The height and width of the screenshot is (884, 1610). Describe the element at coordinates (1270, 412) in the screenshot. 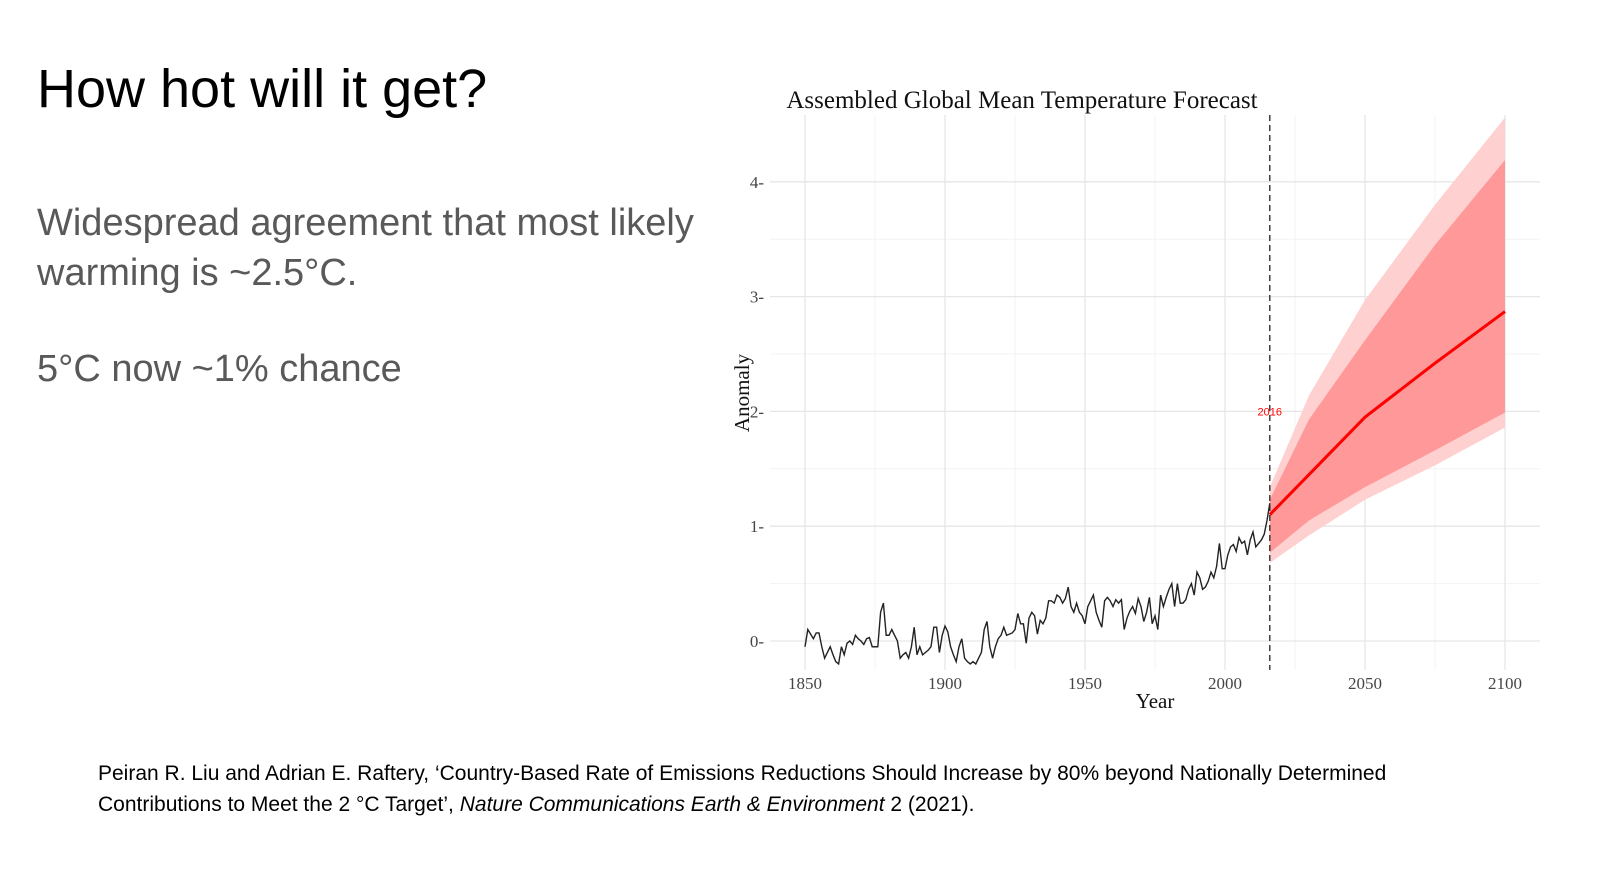

I see `annotation-2016: 2016` at that location.